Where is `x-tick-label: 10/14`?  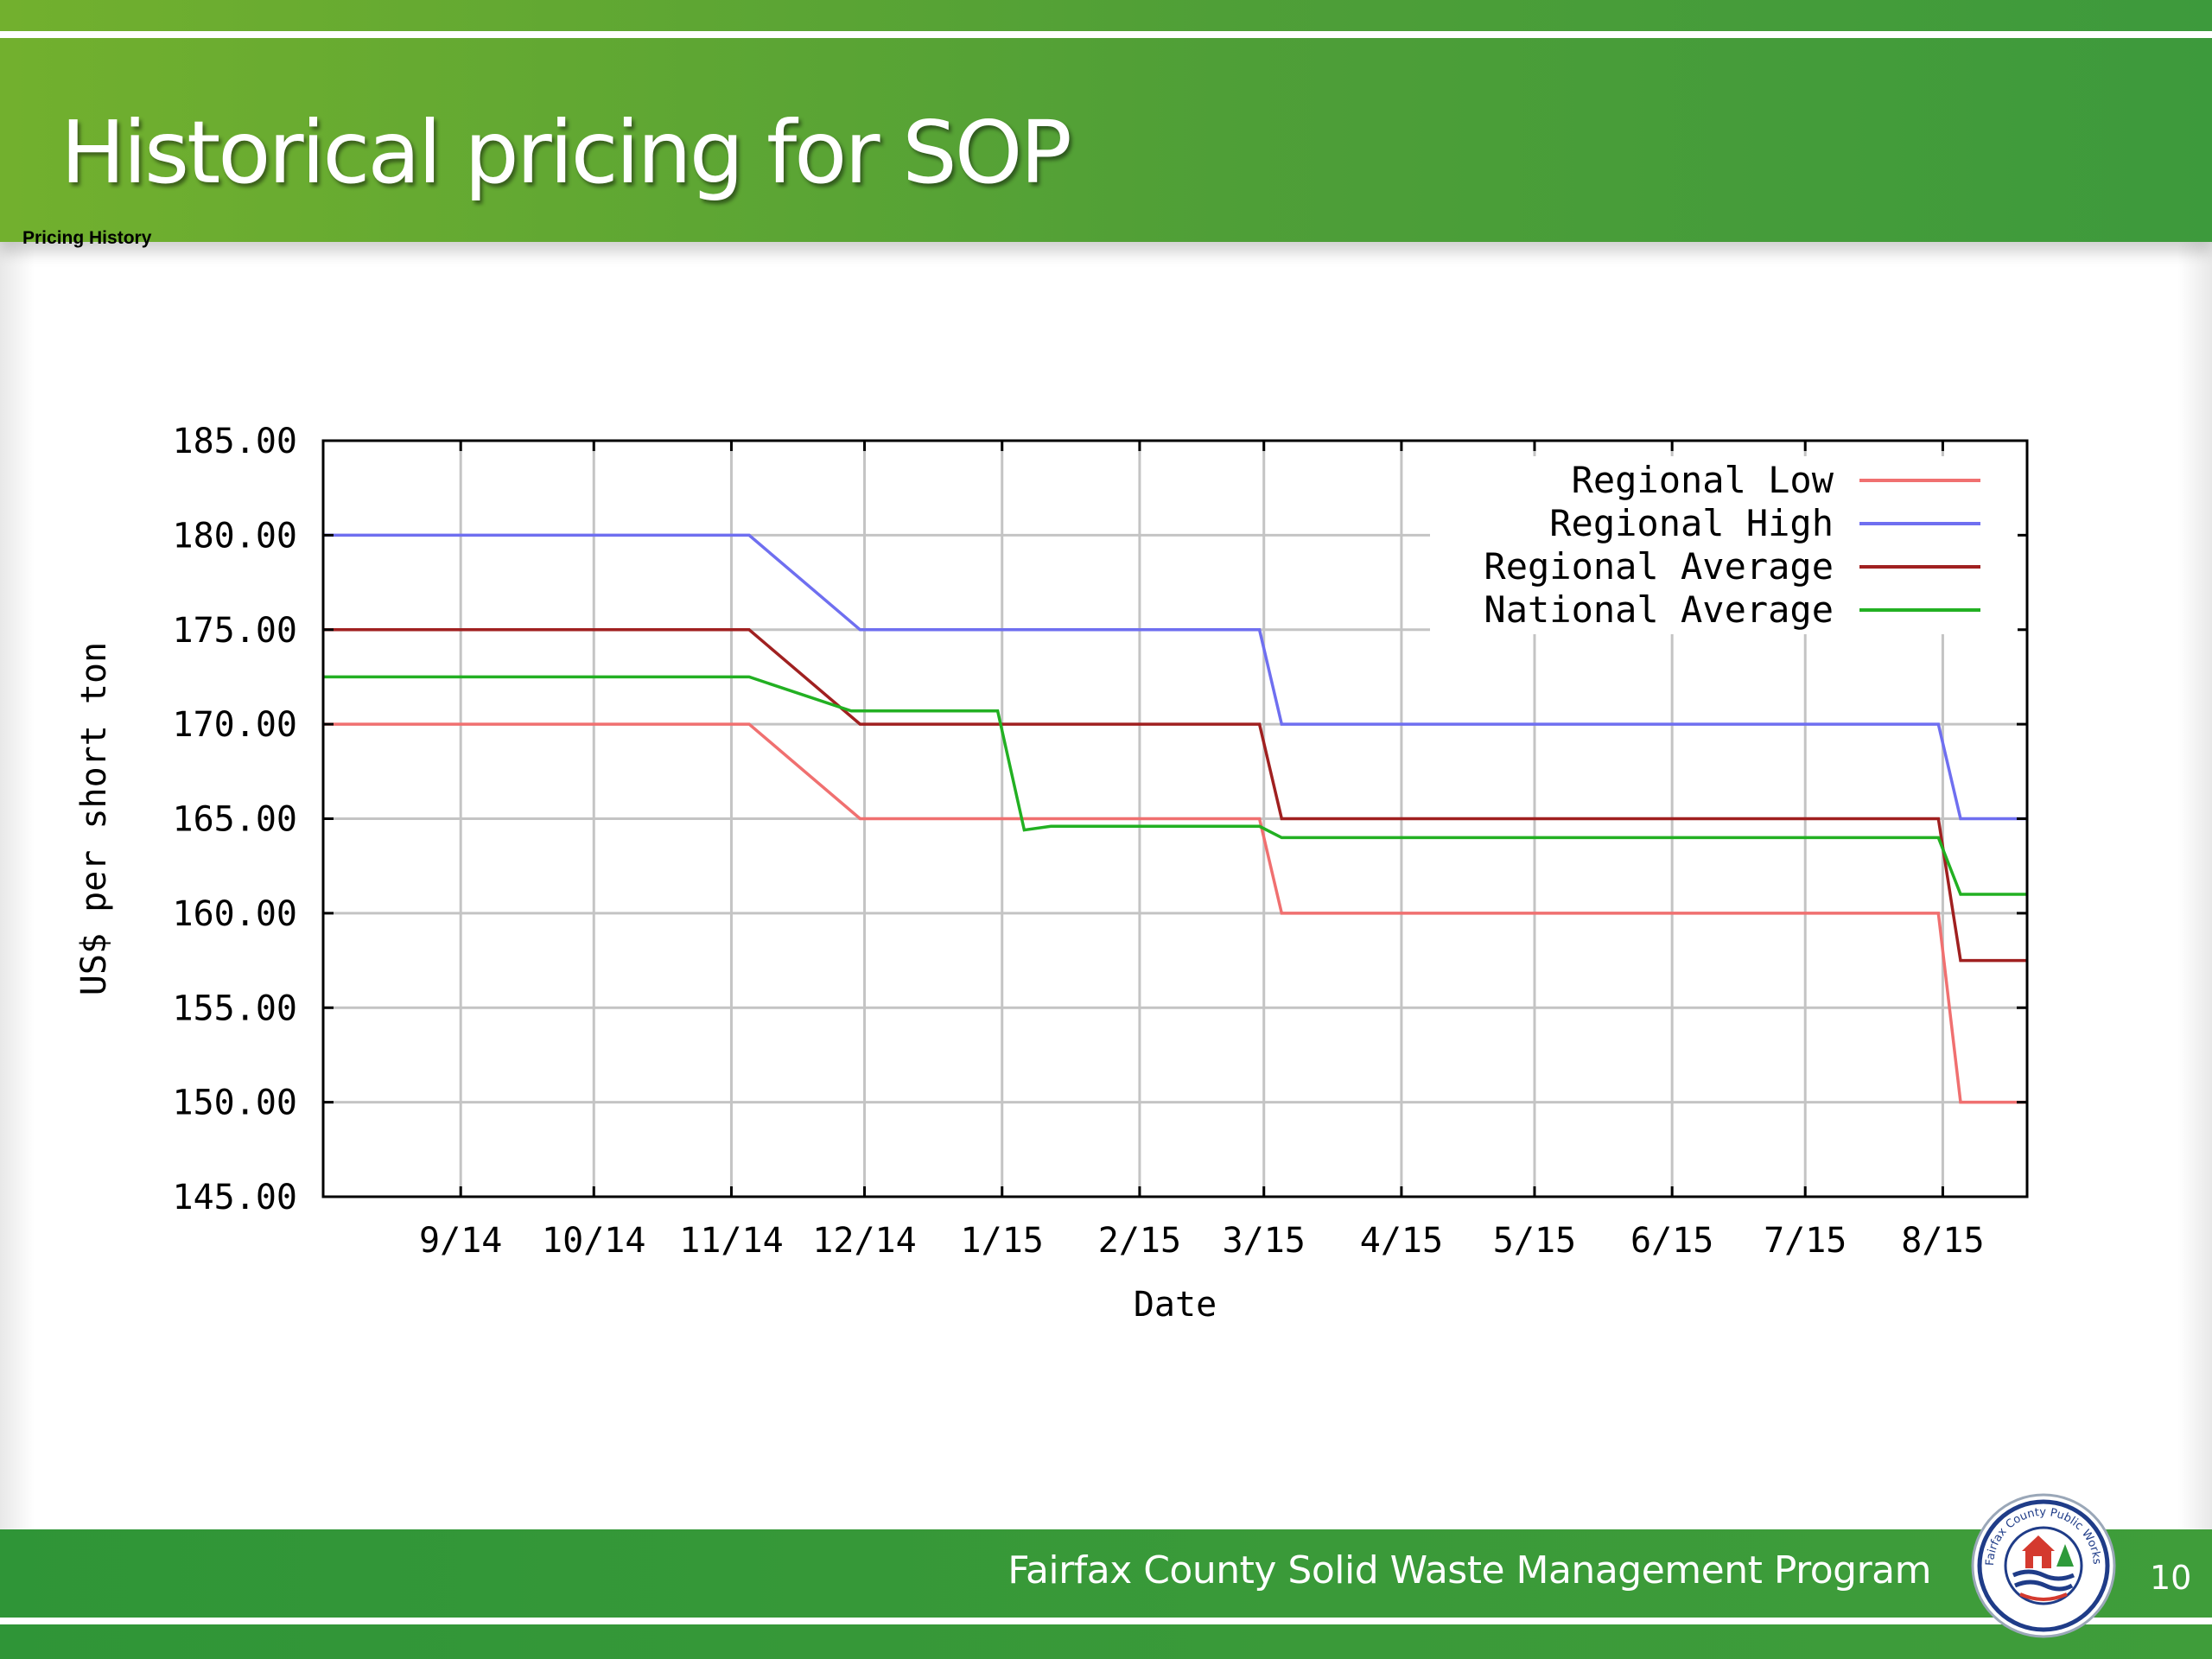
x-tick-label: 10/14 is located at coordinates (593, 1241).